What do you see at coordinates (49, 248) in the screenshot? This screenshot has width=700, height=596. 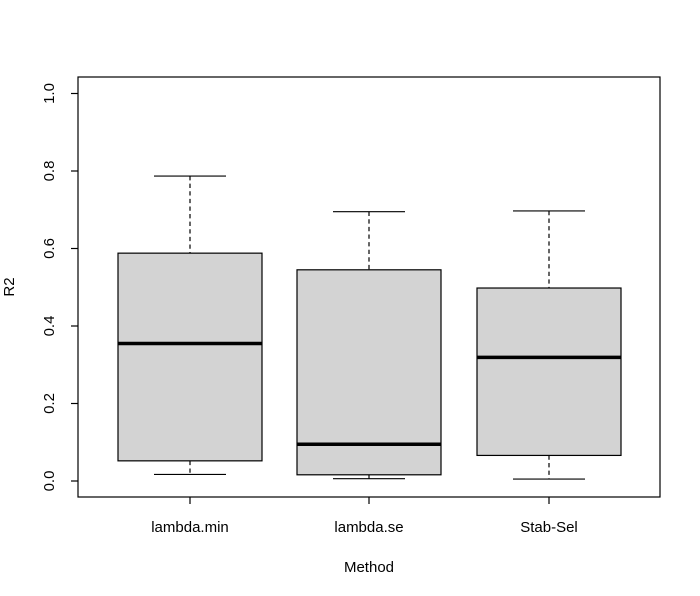 I see `y-tick-label: 0.6` at bounding box center [49, 248].